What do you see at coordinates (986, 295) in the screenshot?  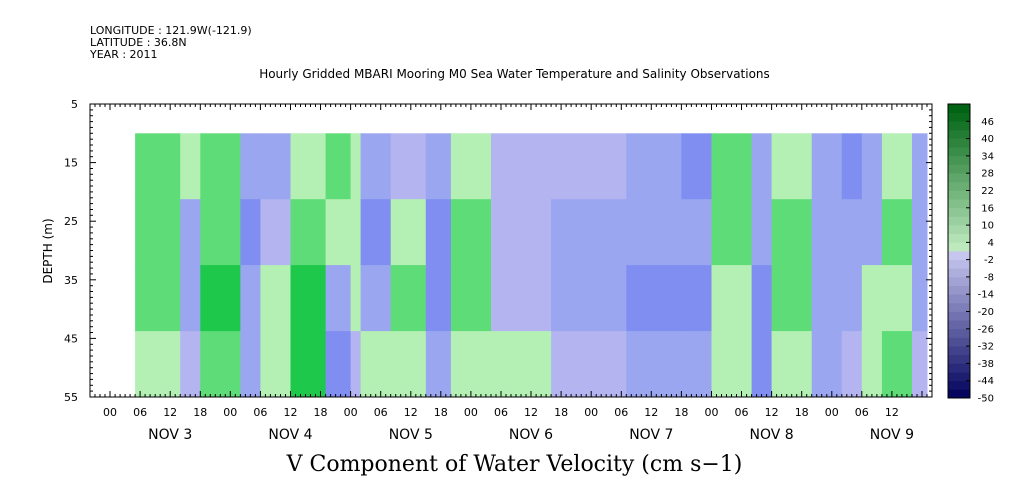 I see `colorbar-tick-label: -14` at bounding box center [986, 295].